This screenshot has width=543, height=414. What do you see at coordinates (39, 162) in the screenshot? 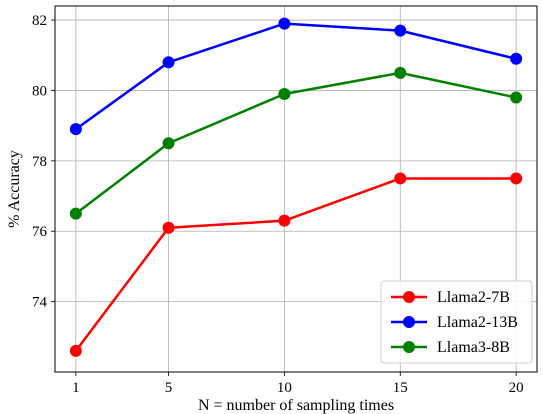
I see `y-tick-label: 78` at bounding box center [39, 162].